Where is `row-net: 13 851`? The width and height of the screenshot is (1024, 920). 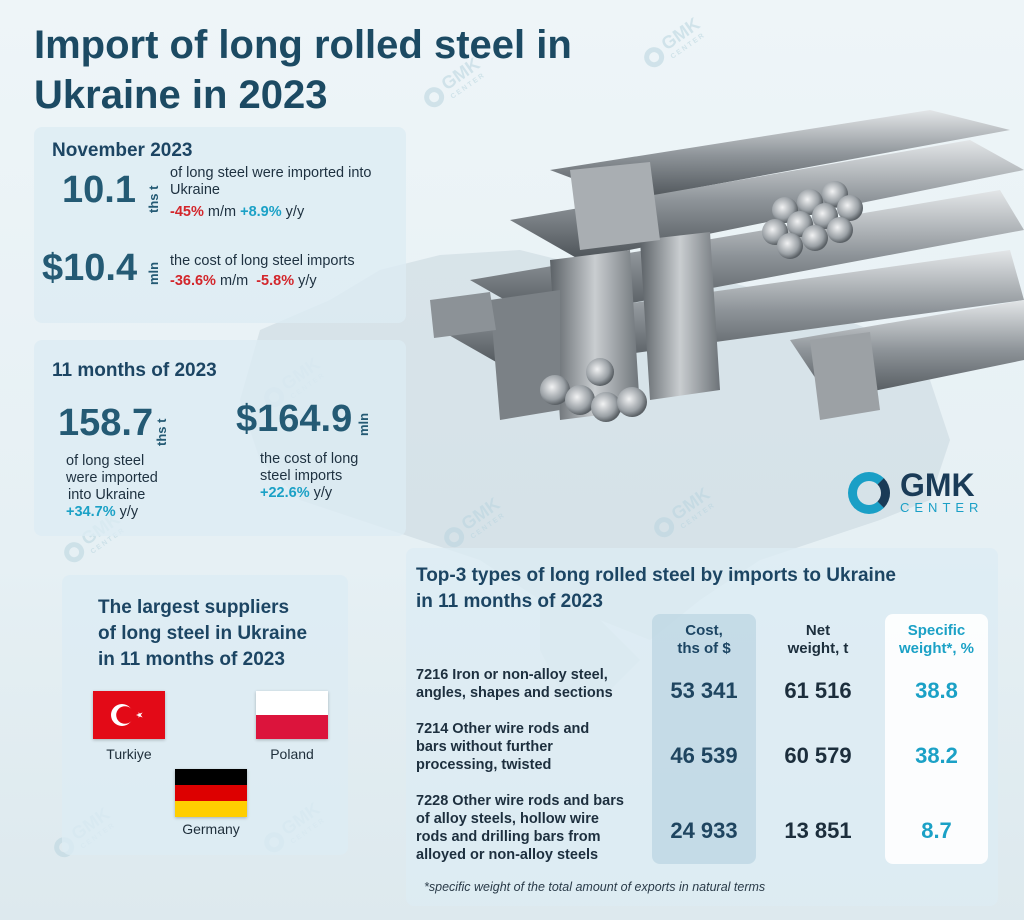 row-net: 13 851 is located at coordinates (818, 830).